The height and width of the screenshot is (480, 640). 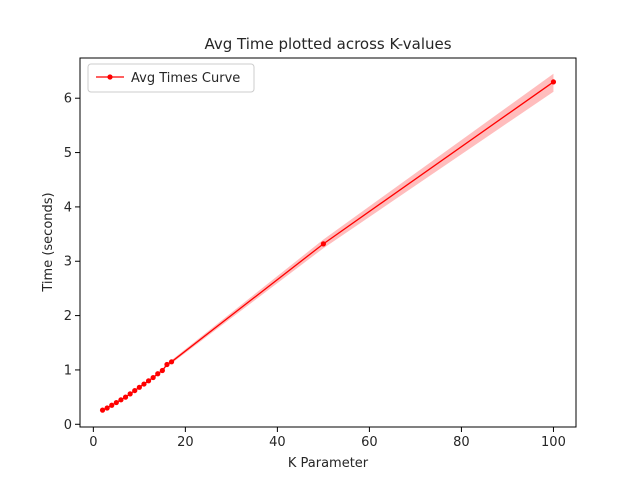 I want to click on legend-label: Avg Times Curve, so click(x=185, y=78).